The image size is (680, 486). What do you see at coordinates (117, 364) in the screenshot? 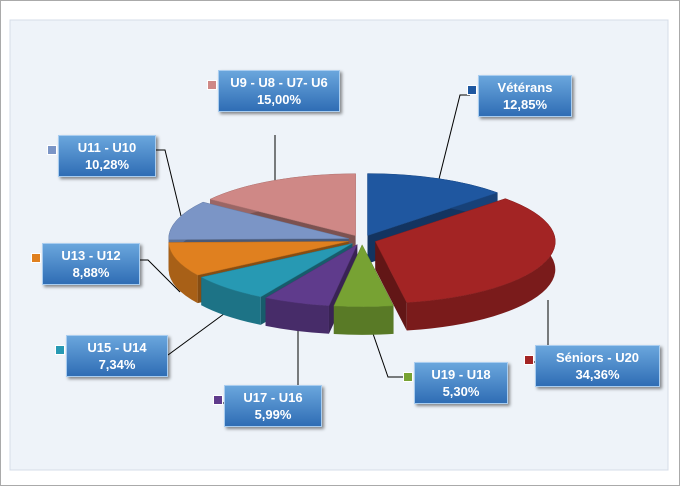
I see `value-label: 7,34%` at bounding box center [117, 364].